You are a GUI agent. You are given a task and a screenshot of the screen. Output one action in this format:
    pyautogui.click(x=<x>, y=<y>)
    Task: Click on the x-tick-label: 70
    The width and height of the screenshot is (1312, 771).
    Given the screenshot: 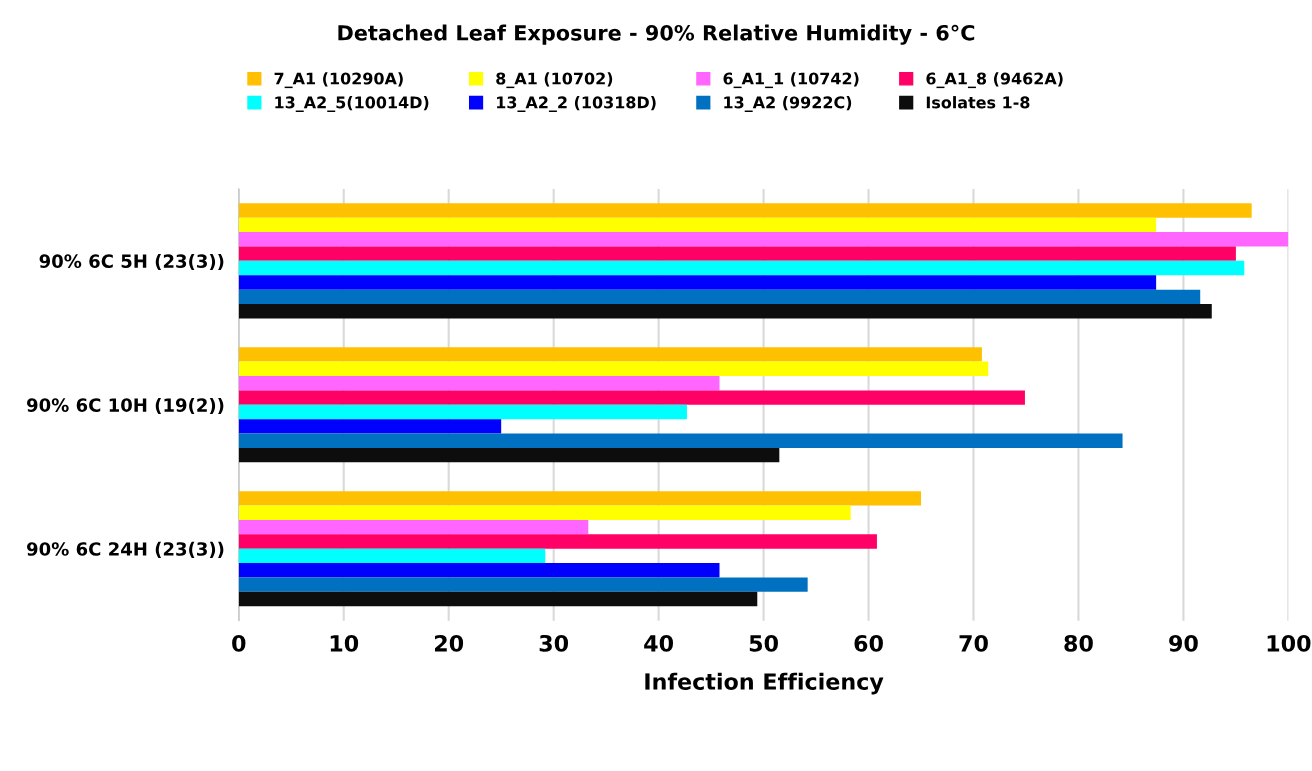 What is the action you would take?
    pyautogui.click(x=973, y=643)
    